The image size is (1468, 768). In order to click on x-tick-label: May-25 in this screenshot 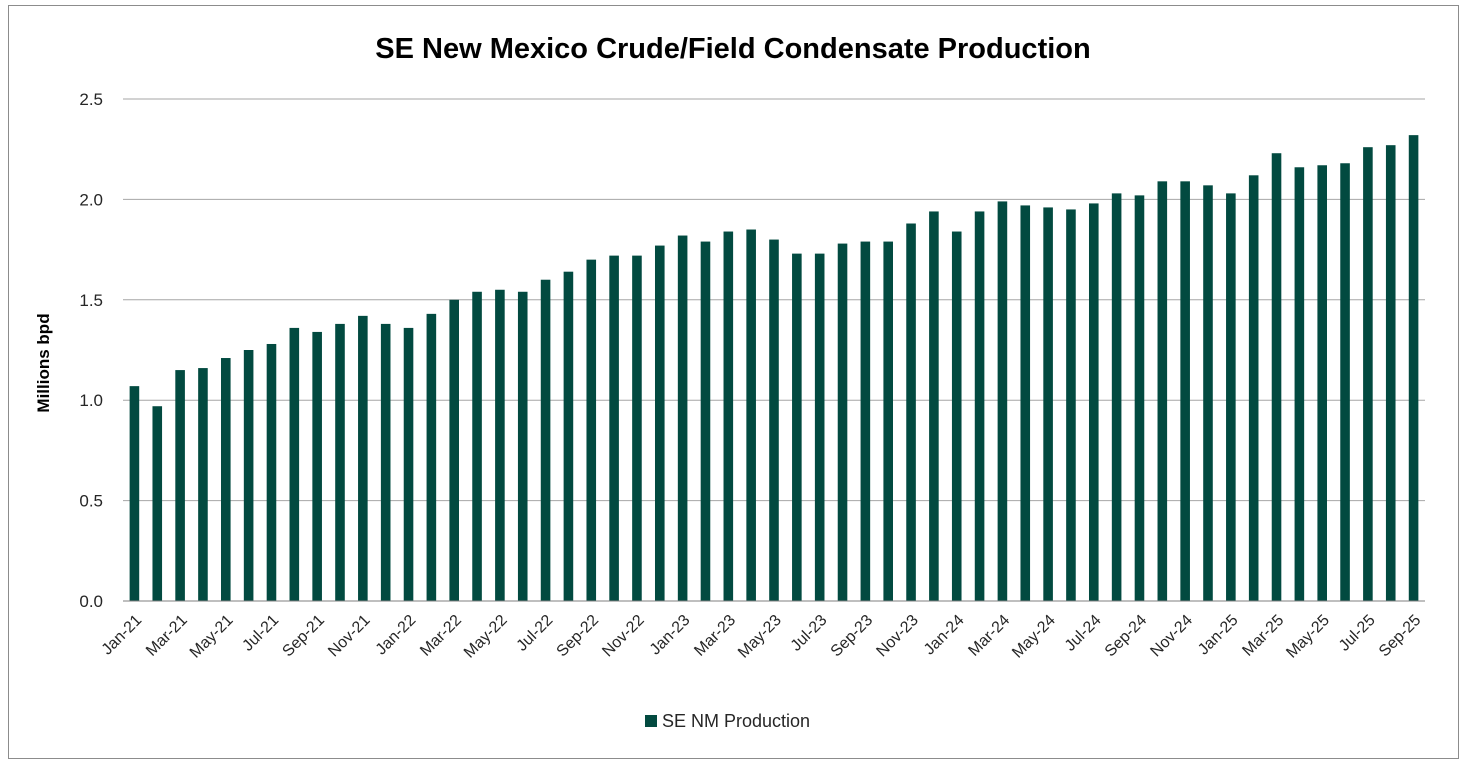, I will do `click(1308, 637)`.